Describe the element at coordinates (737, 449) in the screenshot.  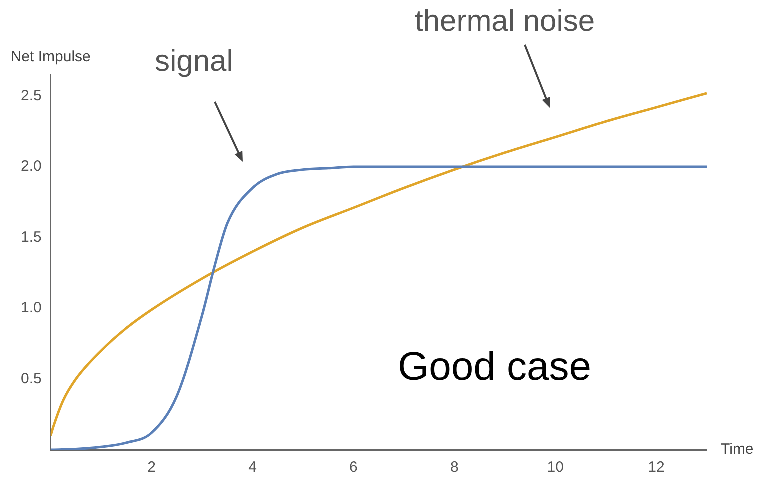
I see `x-axis-title: Time` at that location.